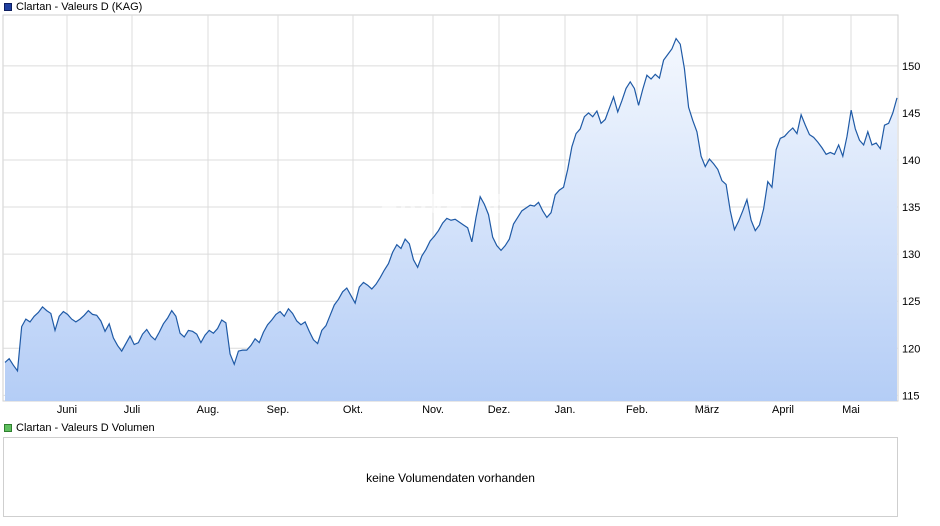 The height and width of the screenshot is (526, 940). I want to click on watermark: ARIVA.DE, so click(445, 203).